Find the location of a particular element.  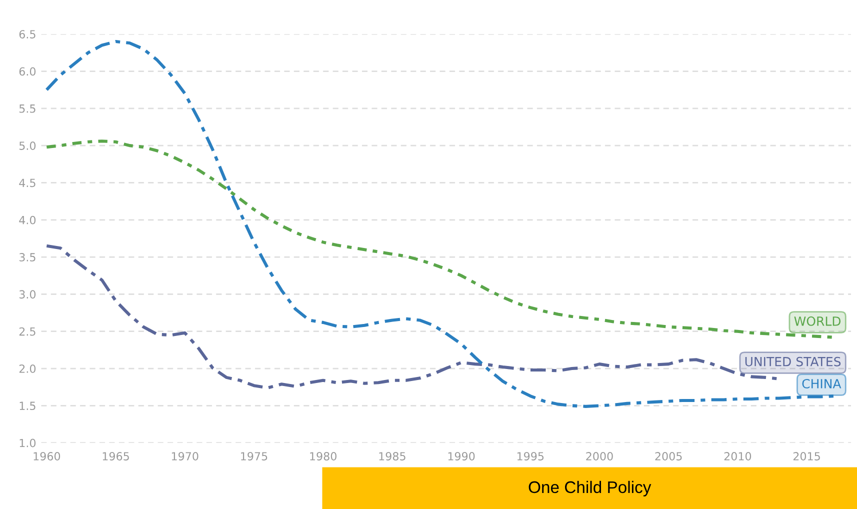

x-tick-label: 1965 is located at coordinates (115, 456).